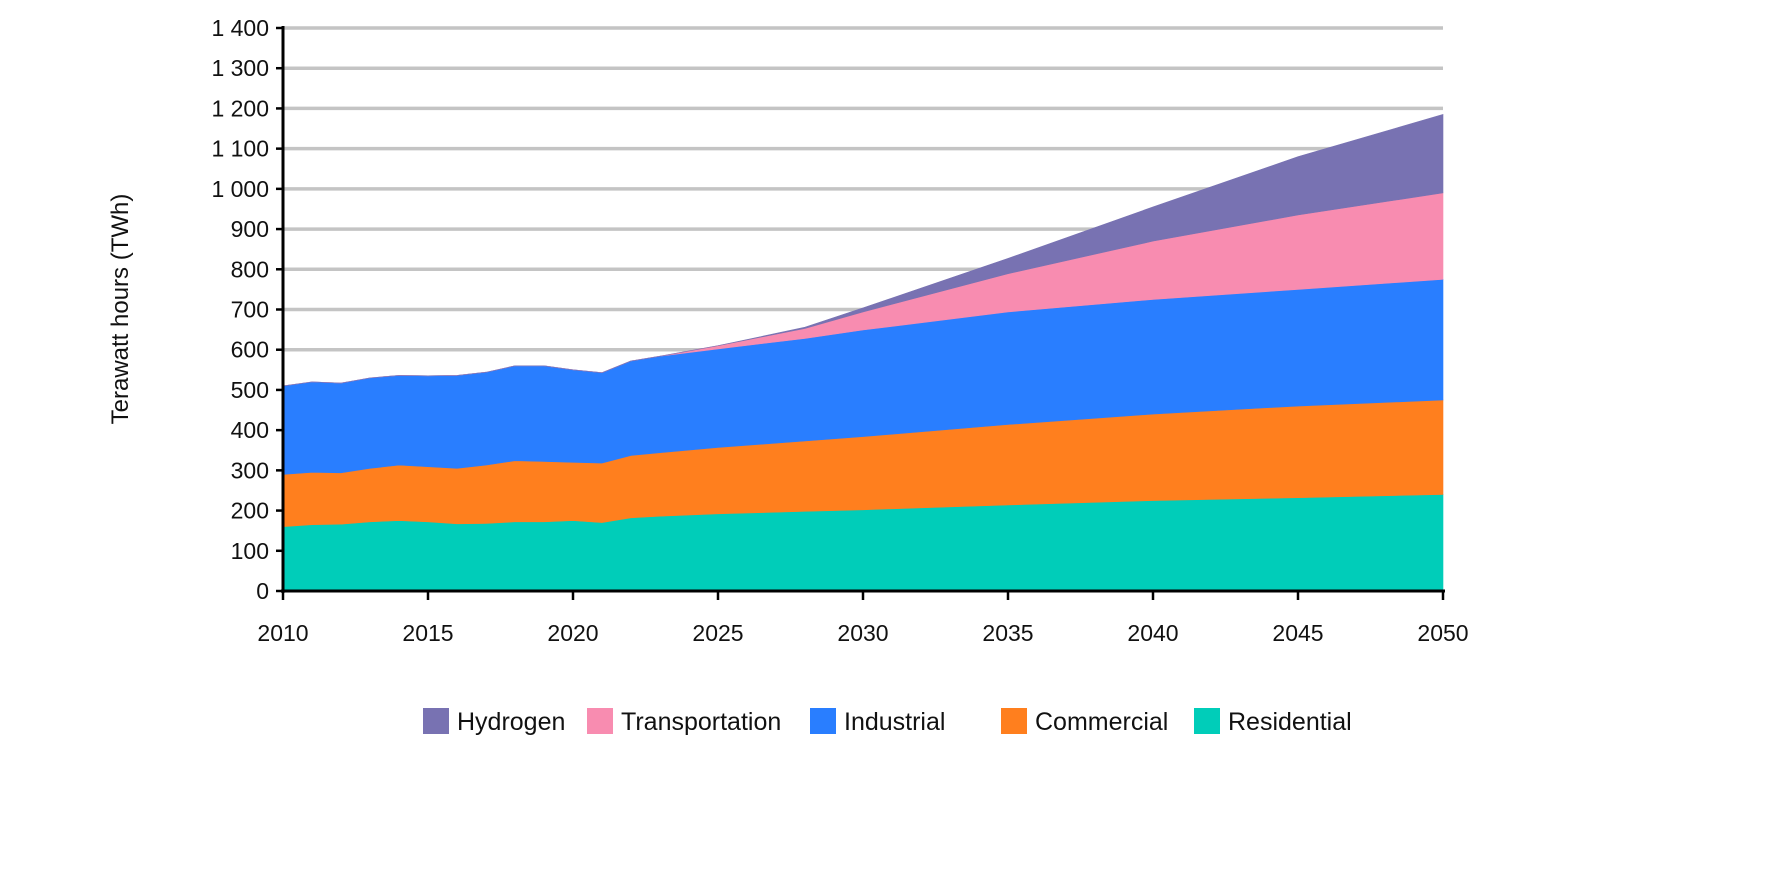  Describe the element at coordinates (250, 511) in the screenshot. I see `y-tick-label: 200` at that location.